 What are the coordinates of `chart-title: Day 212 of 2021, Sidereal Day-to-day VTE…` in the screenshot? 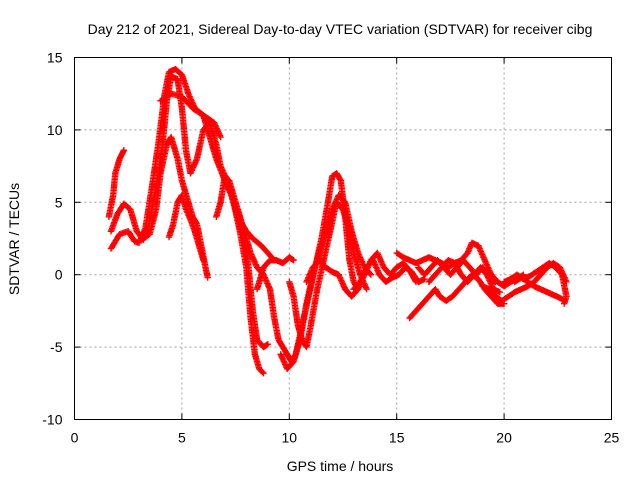 It's located at (340, 29).